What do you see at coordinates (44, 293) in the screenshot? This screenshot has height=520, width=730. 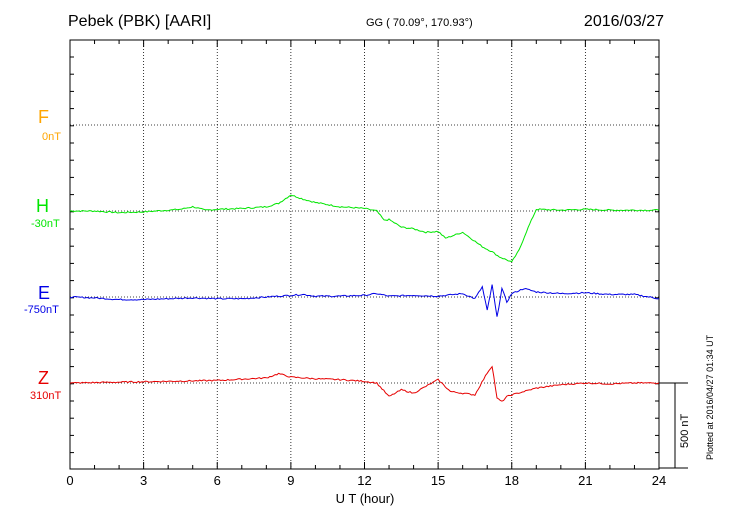 I see `series-label-e: E` at bounding box center [44, 293].